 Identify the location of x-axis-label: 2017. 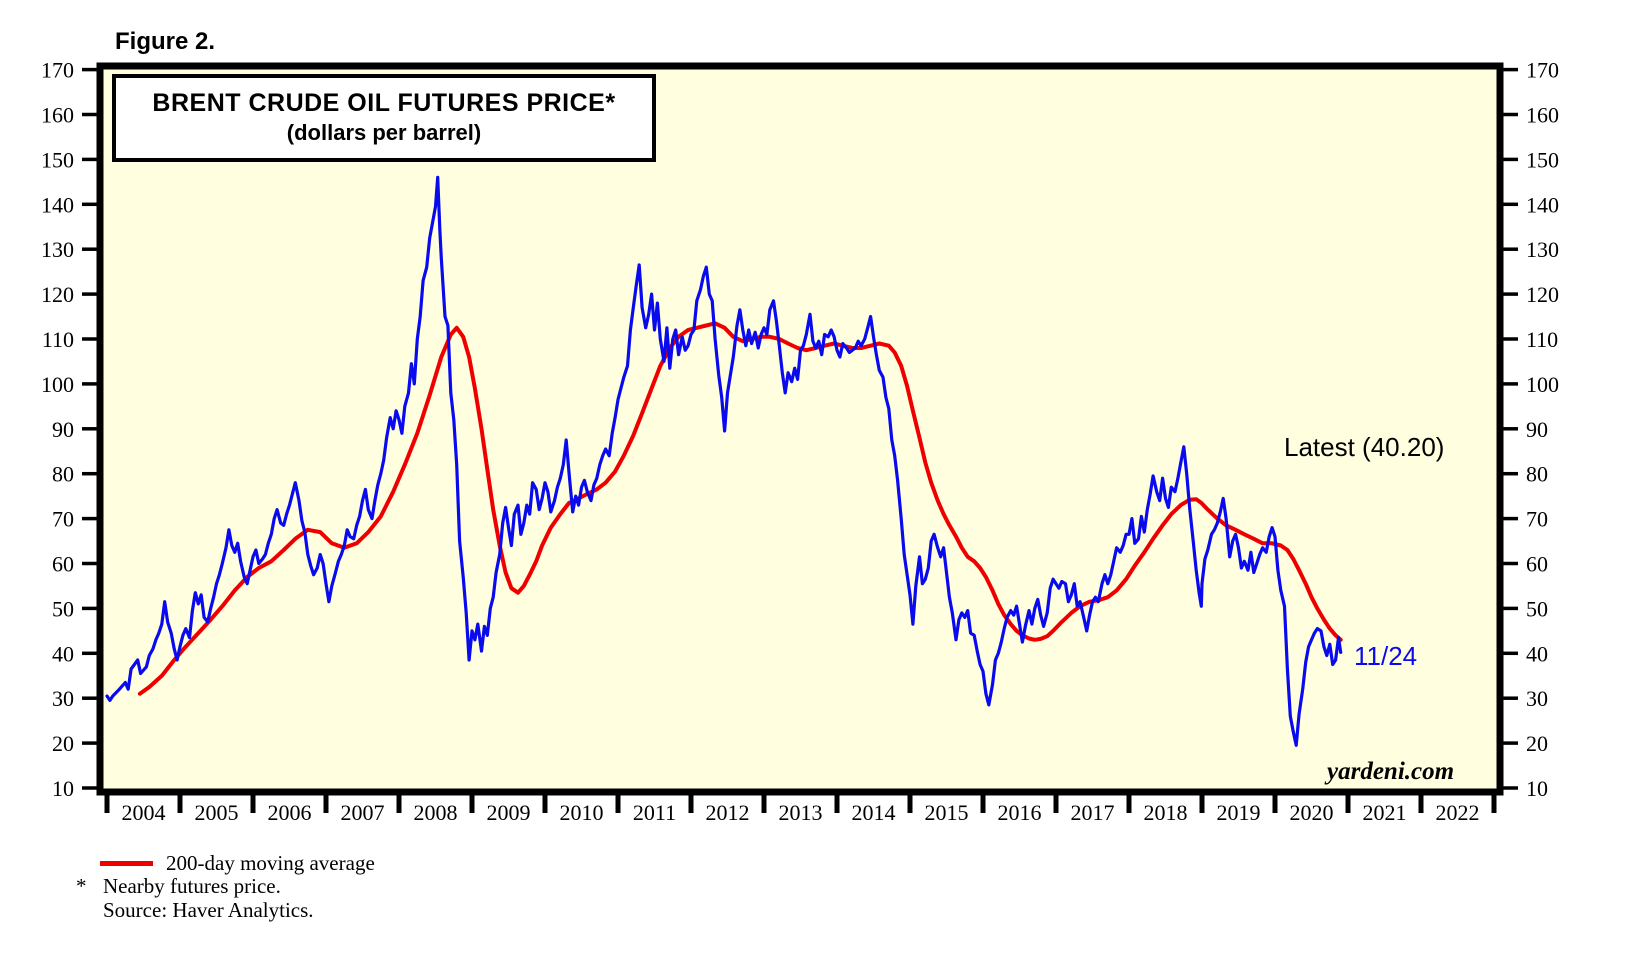
(1093, 812).